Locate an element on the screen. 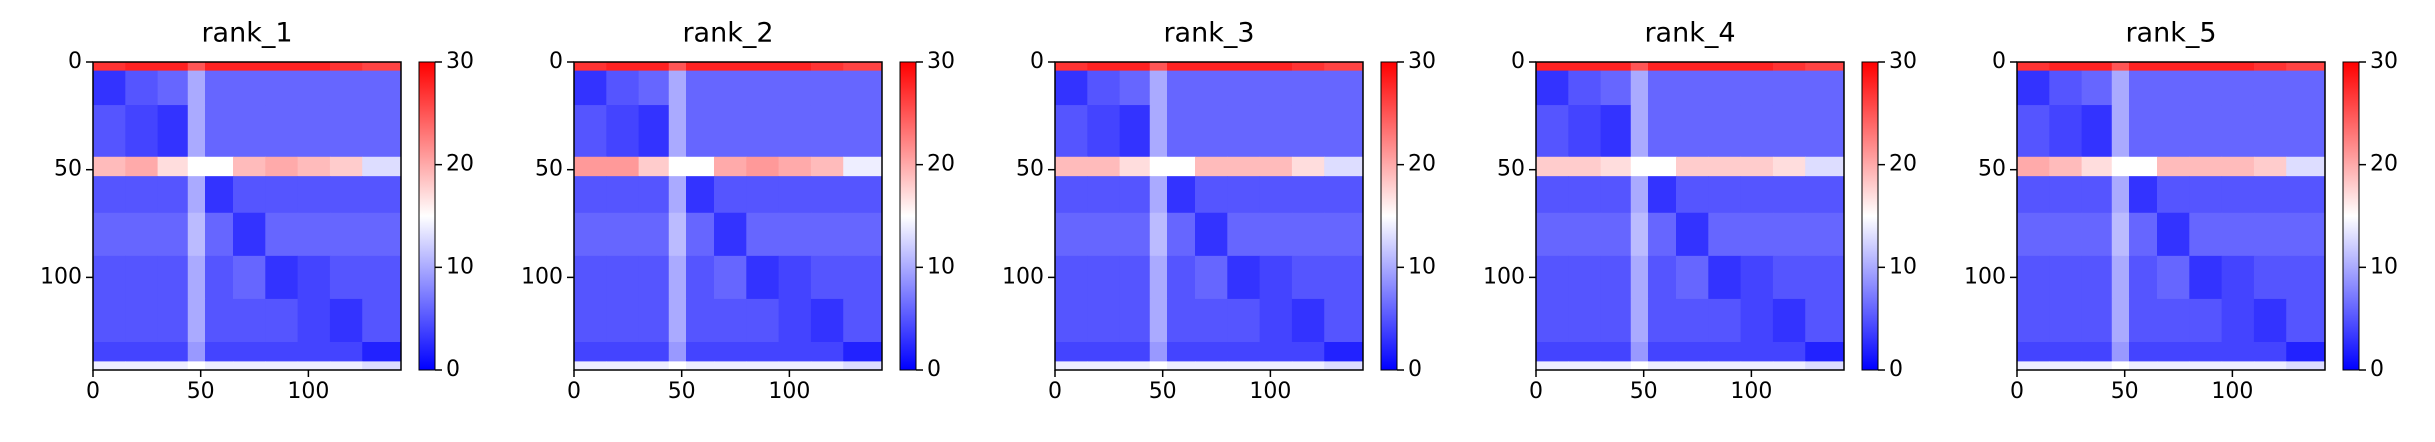 The image size is (2435, 442). y-tick-label: 50 is located at coordinates (549, 169).